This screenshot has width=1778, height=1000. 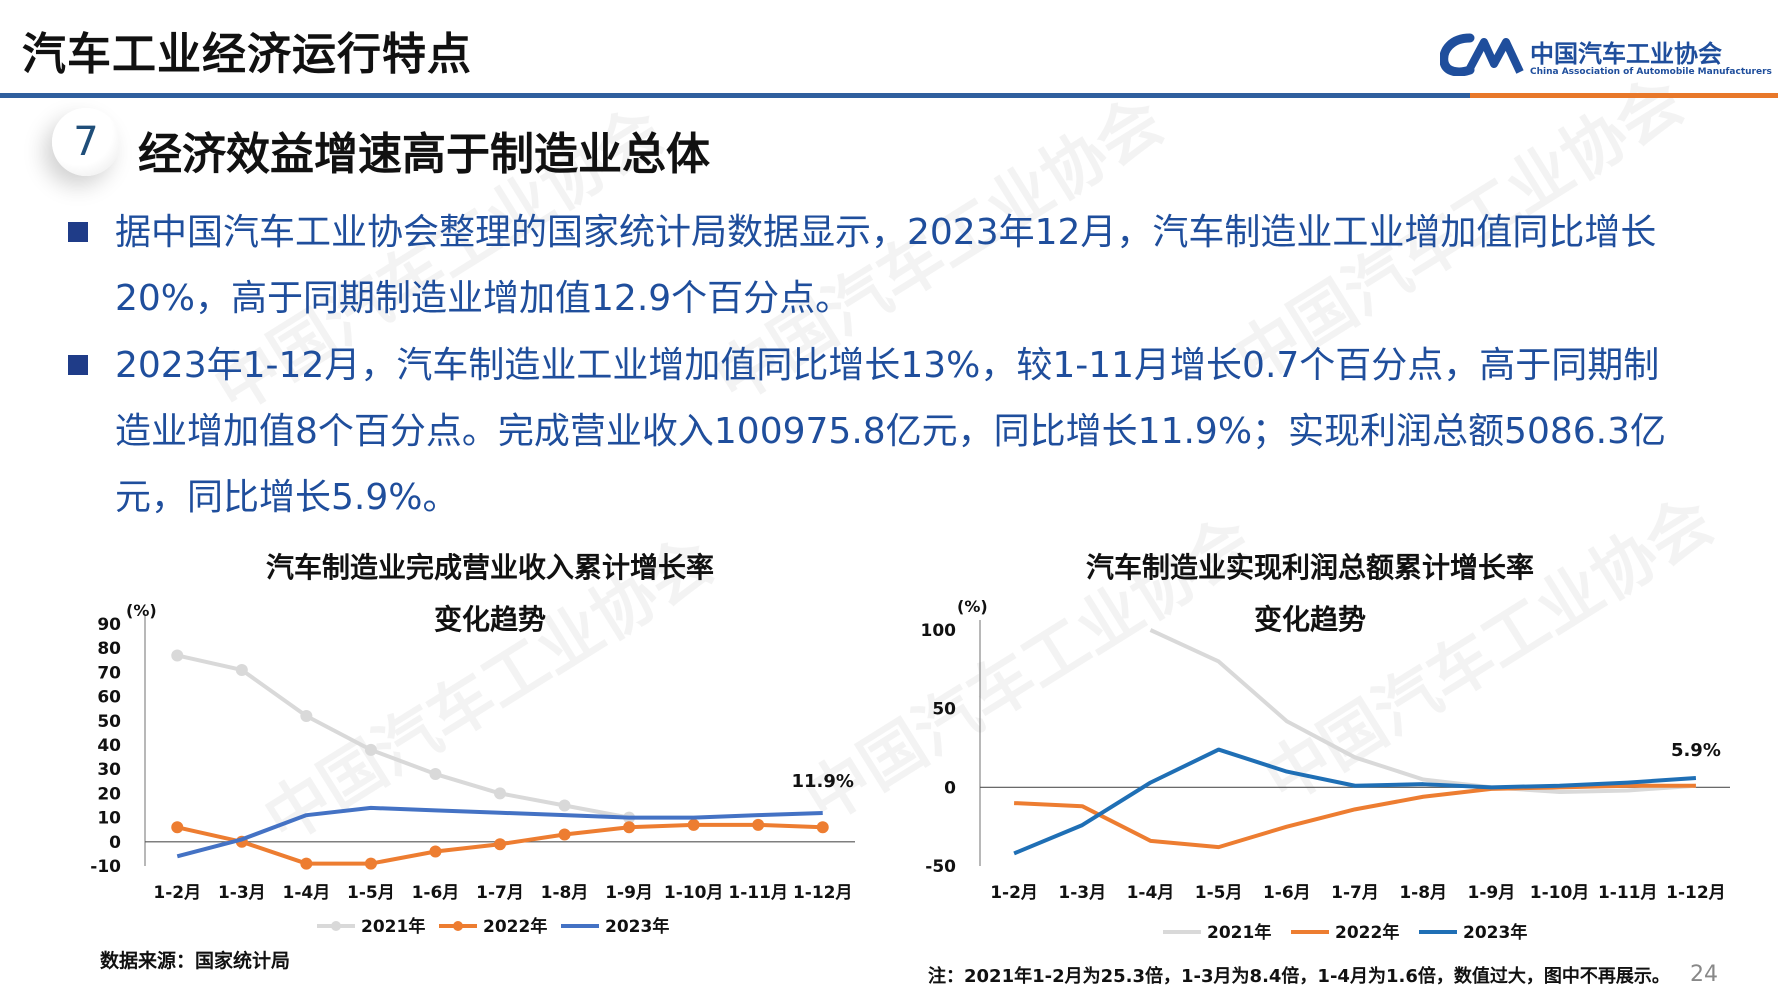 What do you see at coordinates (823, 781) in the screenshot?
I see `data-label: 11.9%` at bounding box center [823, 781].